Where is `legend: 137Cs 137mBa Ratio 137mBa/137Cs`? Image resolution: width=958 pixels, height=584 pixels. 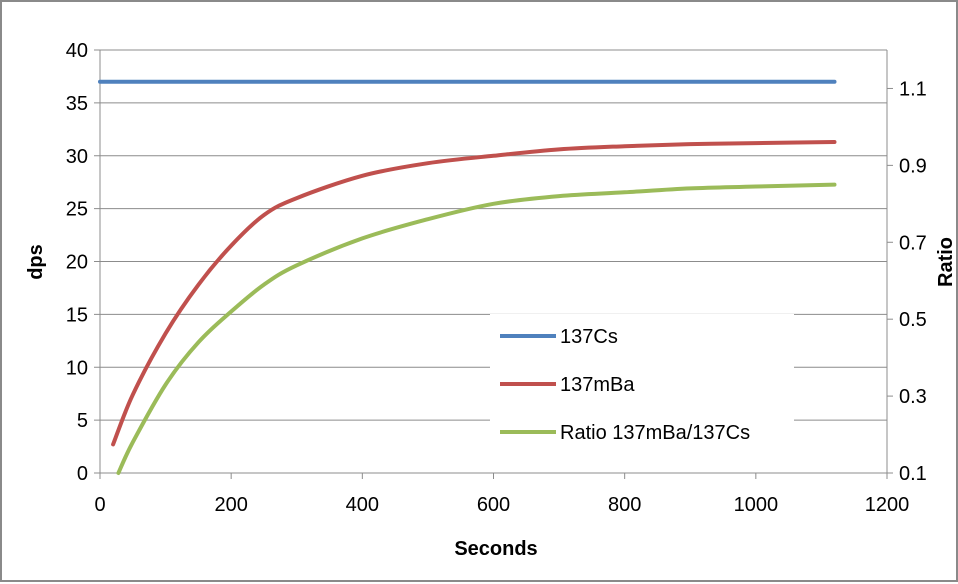
legend: 137Cs 137mBa Ratio 137mBa/137Cs is located at coordinates (642, 384).